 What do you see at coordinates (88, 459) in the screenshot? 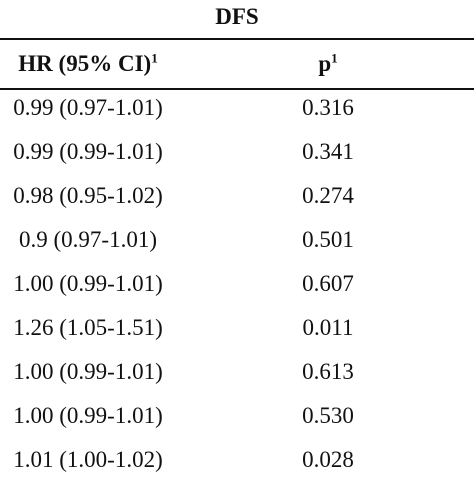
I see `hr-cell: 1.01 (1.00-1.02)` at bounding box center [88, 459].